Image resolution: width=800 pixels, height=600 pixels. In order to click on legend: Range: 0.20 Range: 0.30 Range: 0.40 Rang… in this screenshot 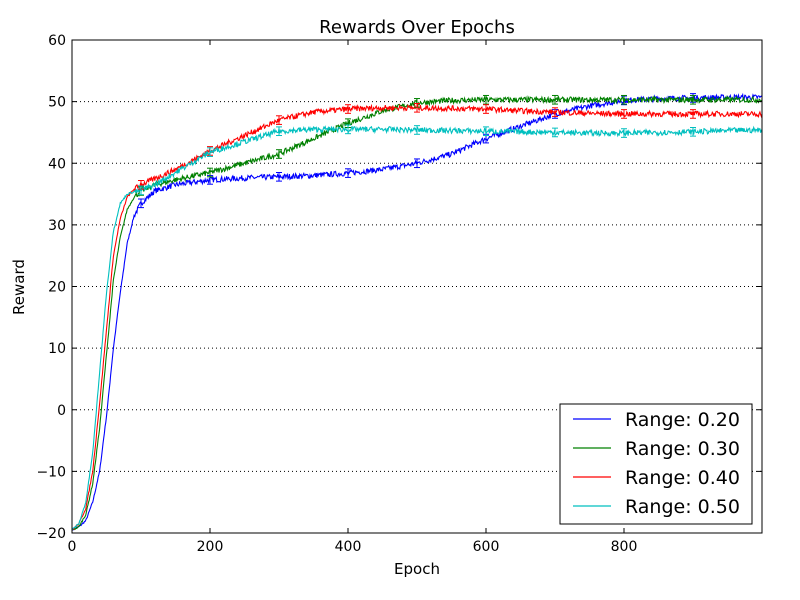, I will do `click(656, 464)`.